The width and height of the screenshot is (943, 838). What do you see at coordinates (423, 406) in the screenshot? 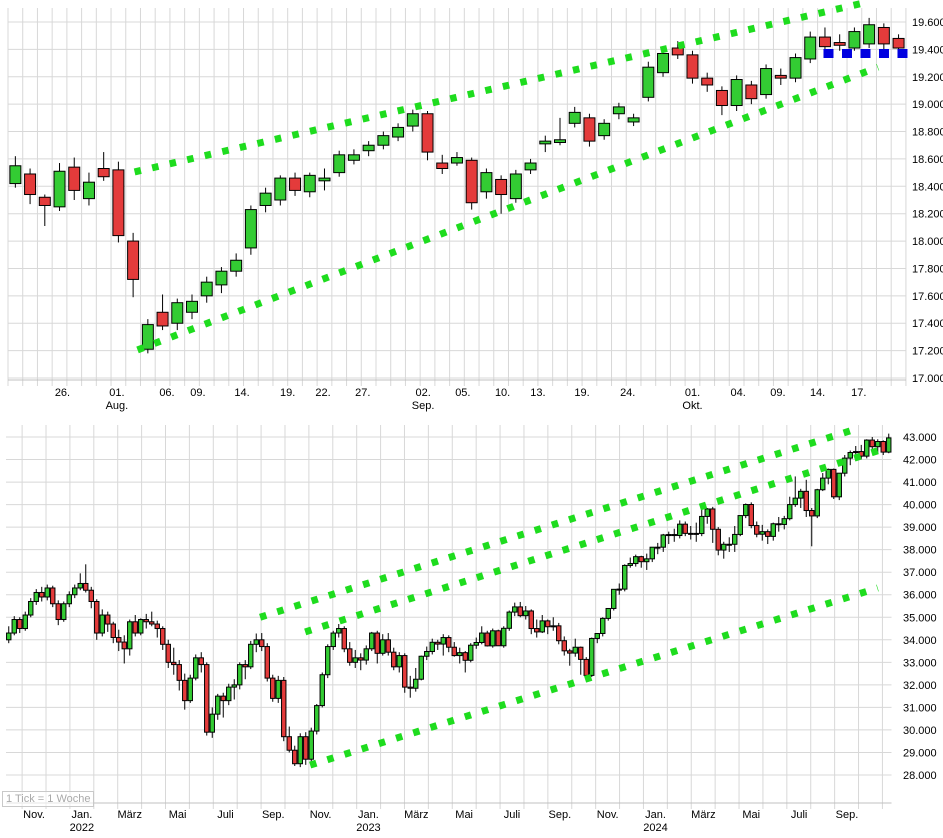
I see `x-axis-tick-sublabel: Sep.` at bounding box center [423, 406].